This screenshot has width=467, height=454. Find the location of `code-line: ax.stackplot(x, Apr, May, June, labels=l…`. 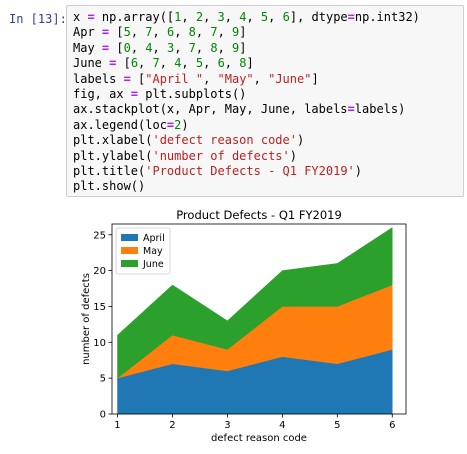

code-line: ax.stackplot(x, Apr, May, June, labels=l… is located at coordinates (239, 109).